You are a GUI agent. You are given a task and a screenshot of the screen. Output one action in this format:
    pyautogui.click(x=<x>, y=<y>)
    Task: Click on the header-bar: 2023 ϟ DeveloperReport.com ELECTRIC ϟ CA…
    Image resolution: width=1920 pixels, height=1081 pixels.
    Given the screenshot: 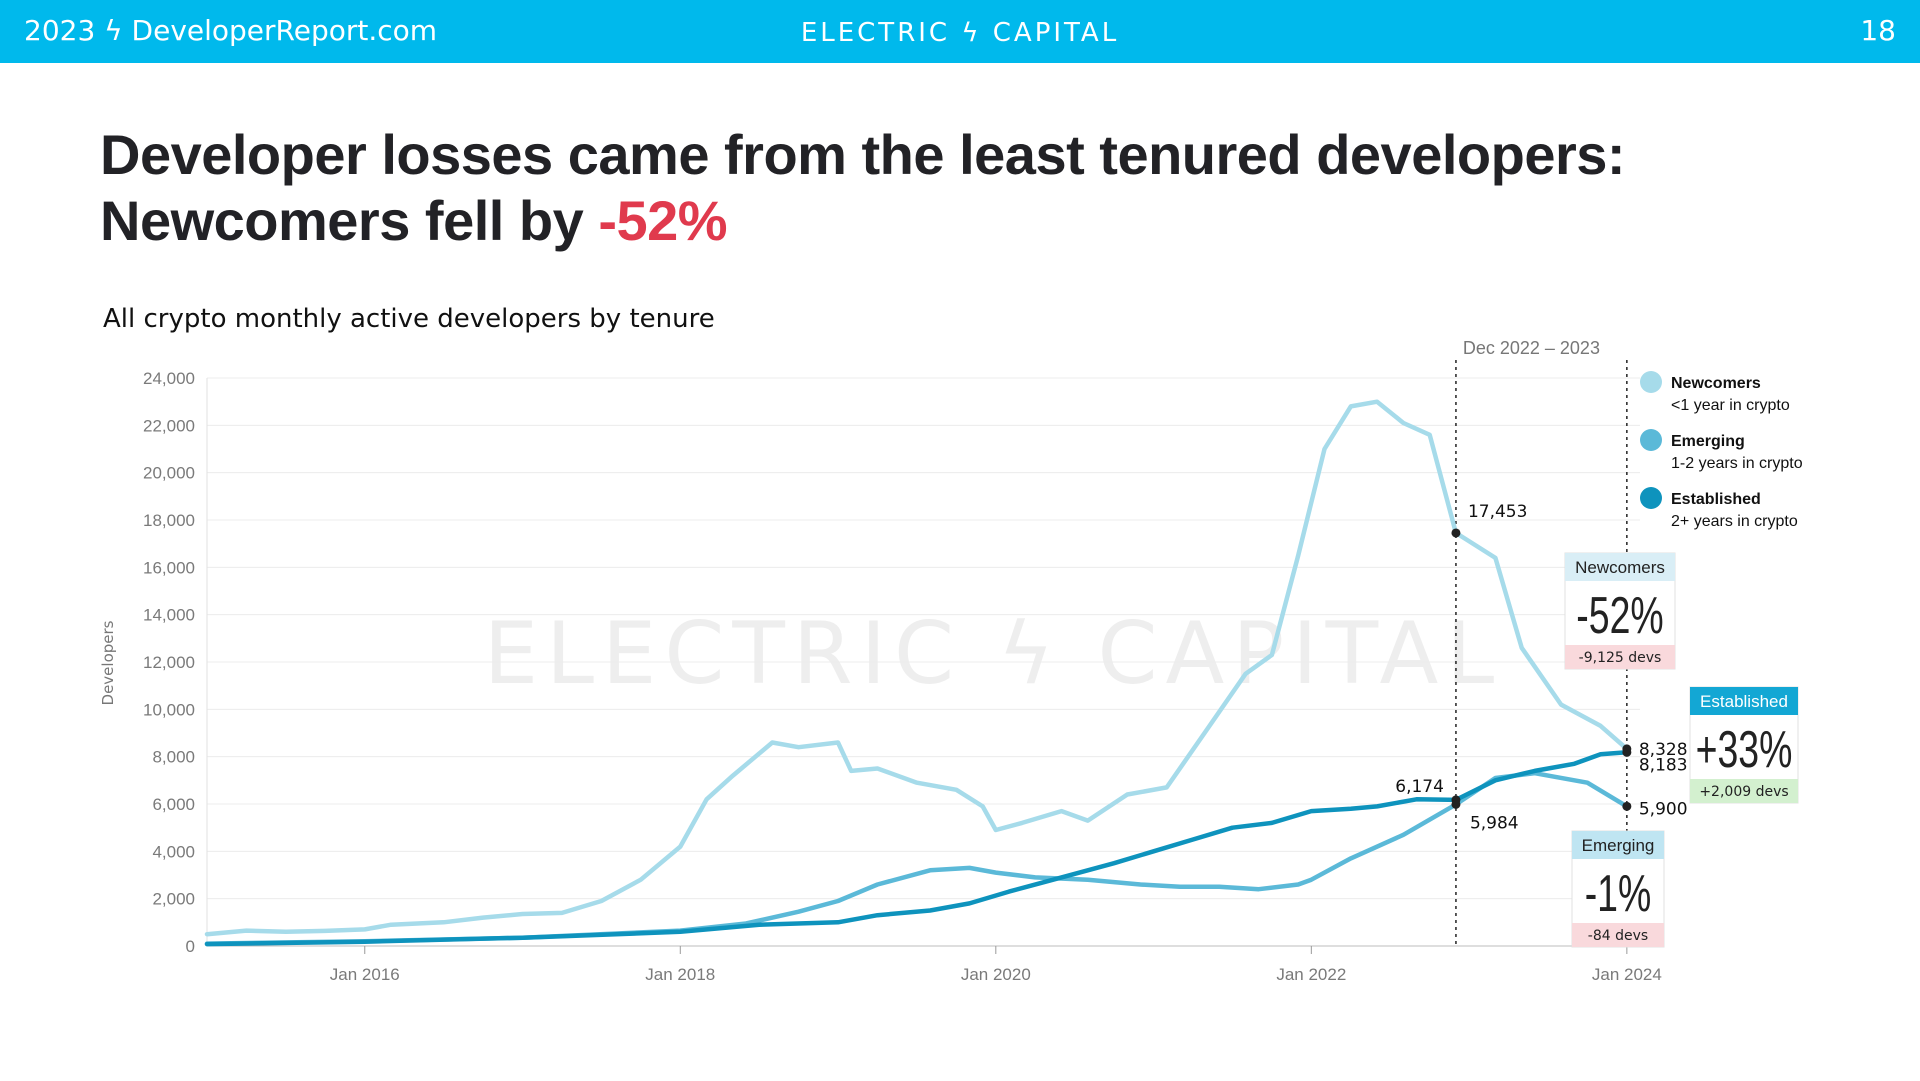 What is the action you would take?
    pyautogui.click(x=960, y=31)
    